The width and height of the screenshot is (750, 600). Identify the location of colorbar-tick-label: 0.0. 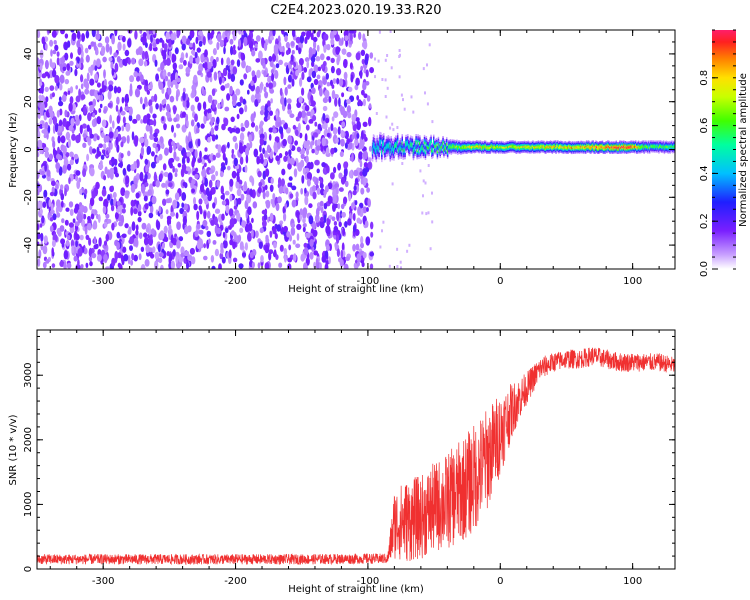
(704, 269).